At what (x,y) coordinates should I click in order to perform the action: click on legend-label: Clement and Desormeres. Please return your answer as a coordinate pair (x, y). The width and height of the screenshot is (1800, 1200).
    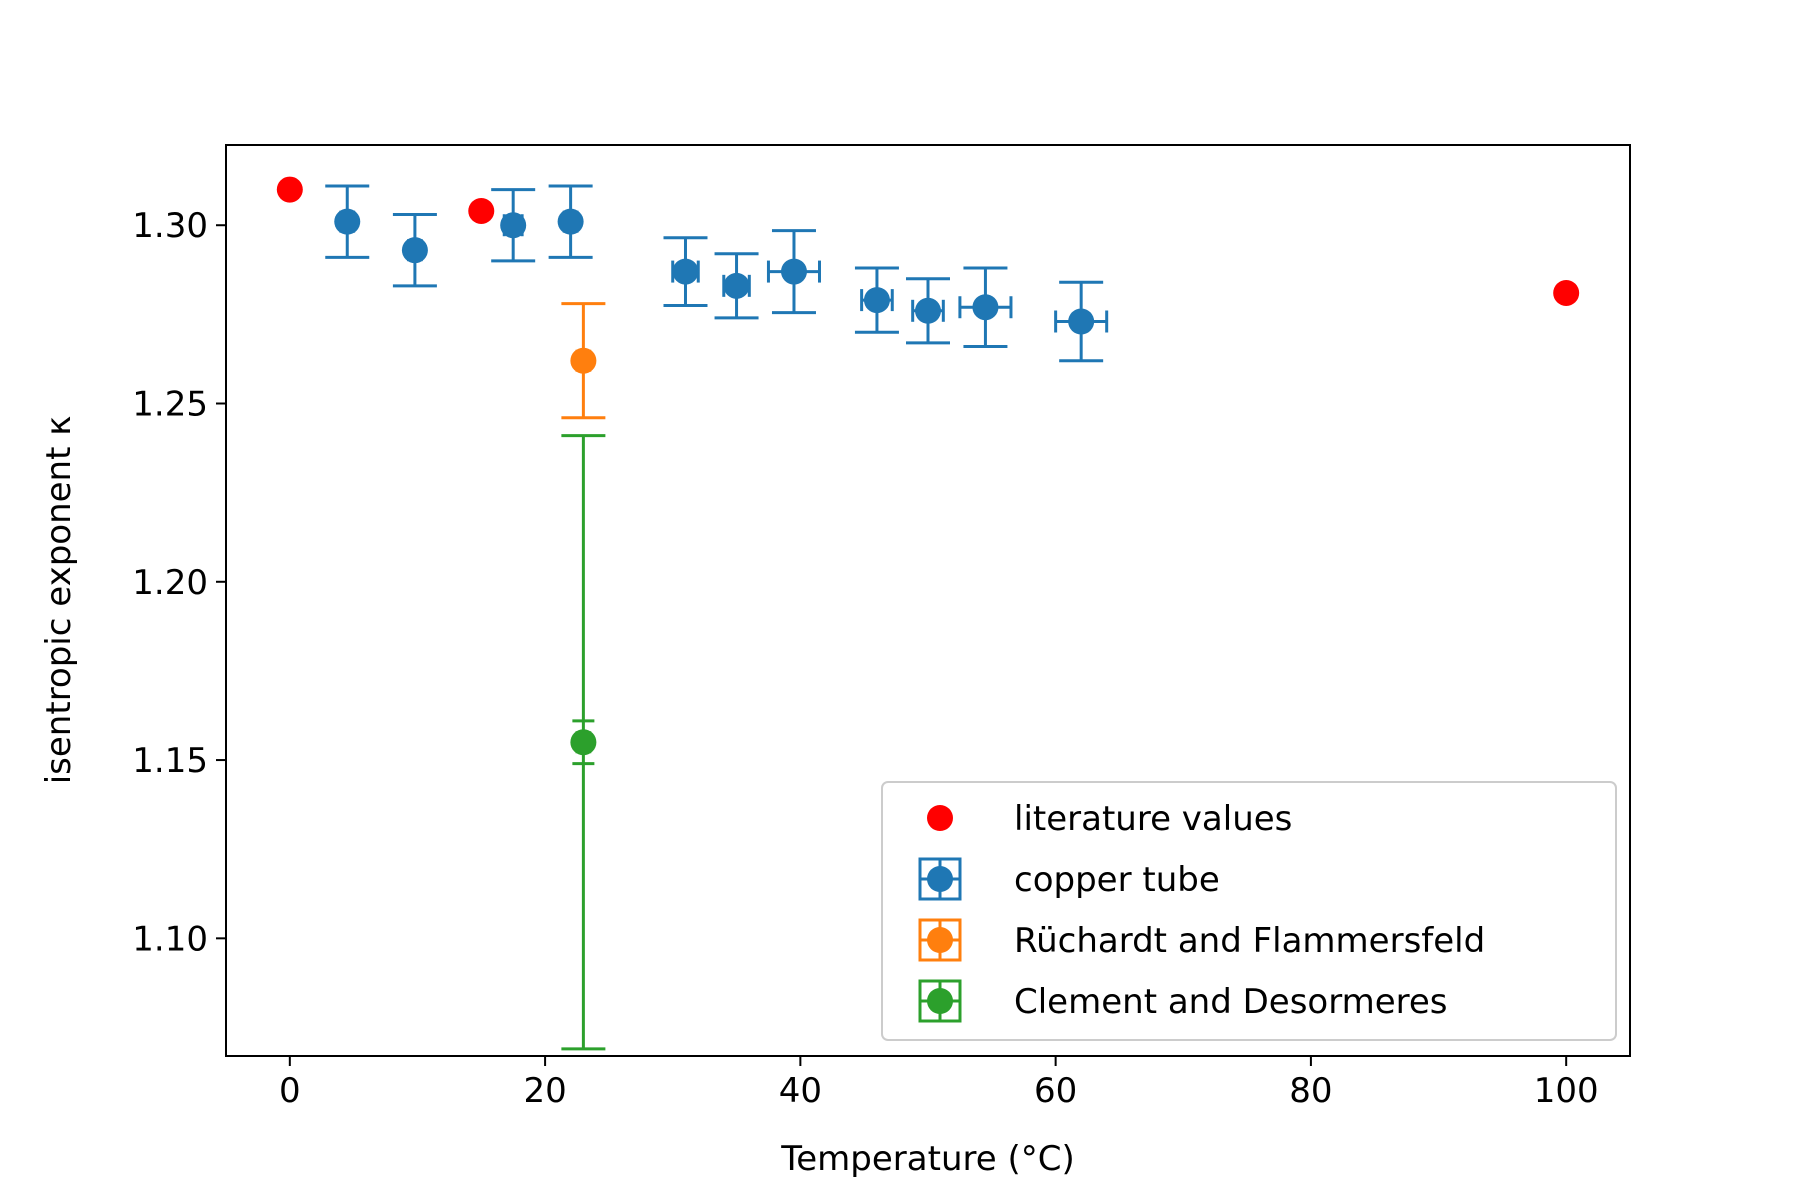
    Looking at the image, I should click on (1231, 1002).